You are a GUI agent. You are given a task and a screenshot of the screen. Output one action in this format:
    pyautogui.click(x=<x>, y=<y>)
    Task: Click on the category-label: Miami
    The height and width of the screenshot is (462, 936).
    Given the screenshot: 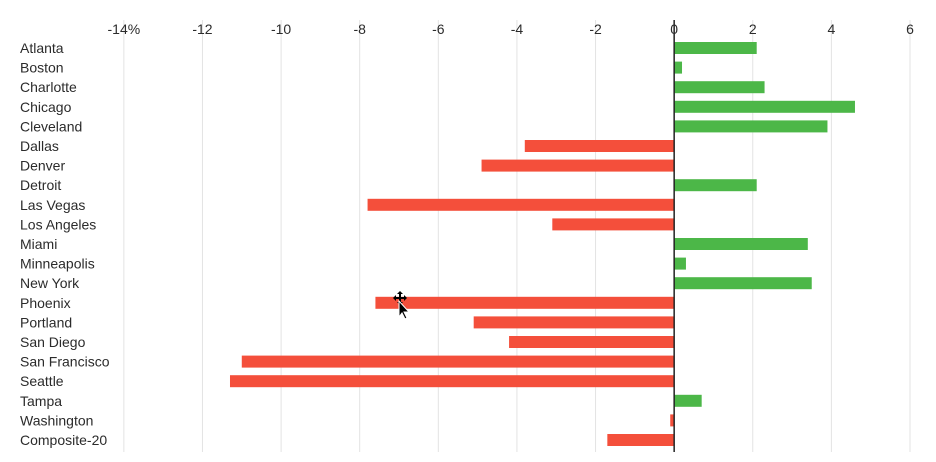 What is the action you would take?
    pyautogui.click(x=38, y=244)
    